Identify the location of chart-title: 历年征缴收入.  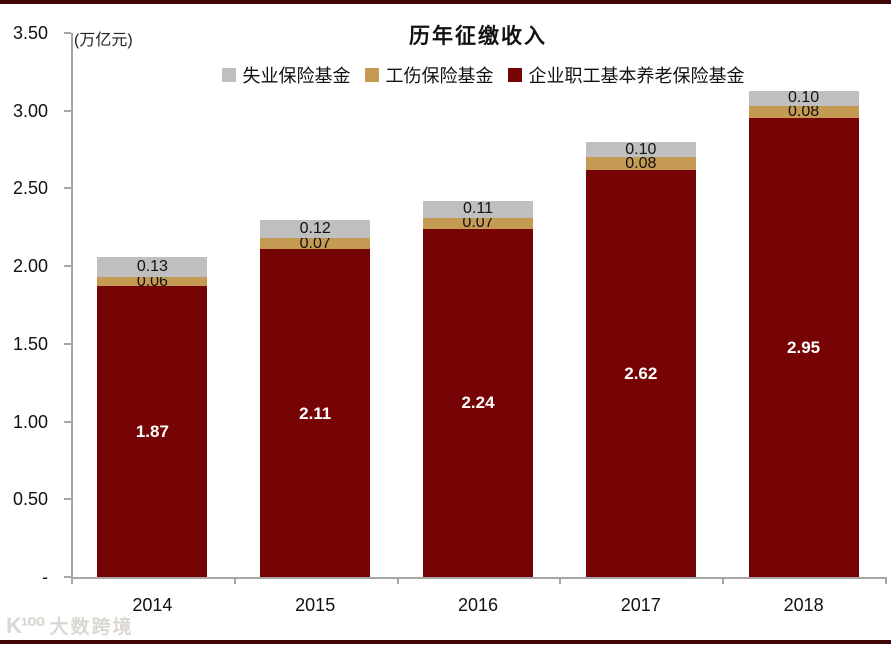
(478, 36).